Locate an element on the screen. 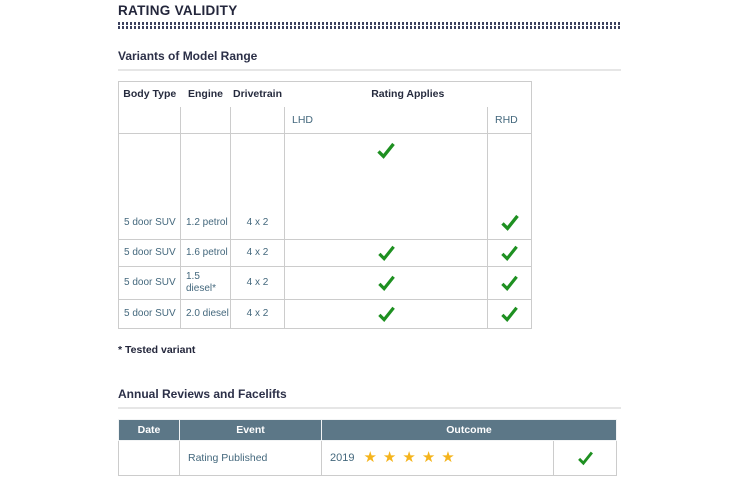 The image size is (735, 485). column-header-date: Date is located at coordinates (149, 430).